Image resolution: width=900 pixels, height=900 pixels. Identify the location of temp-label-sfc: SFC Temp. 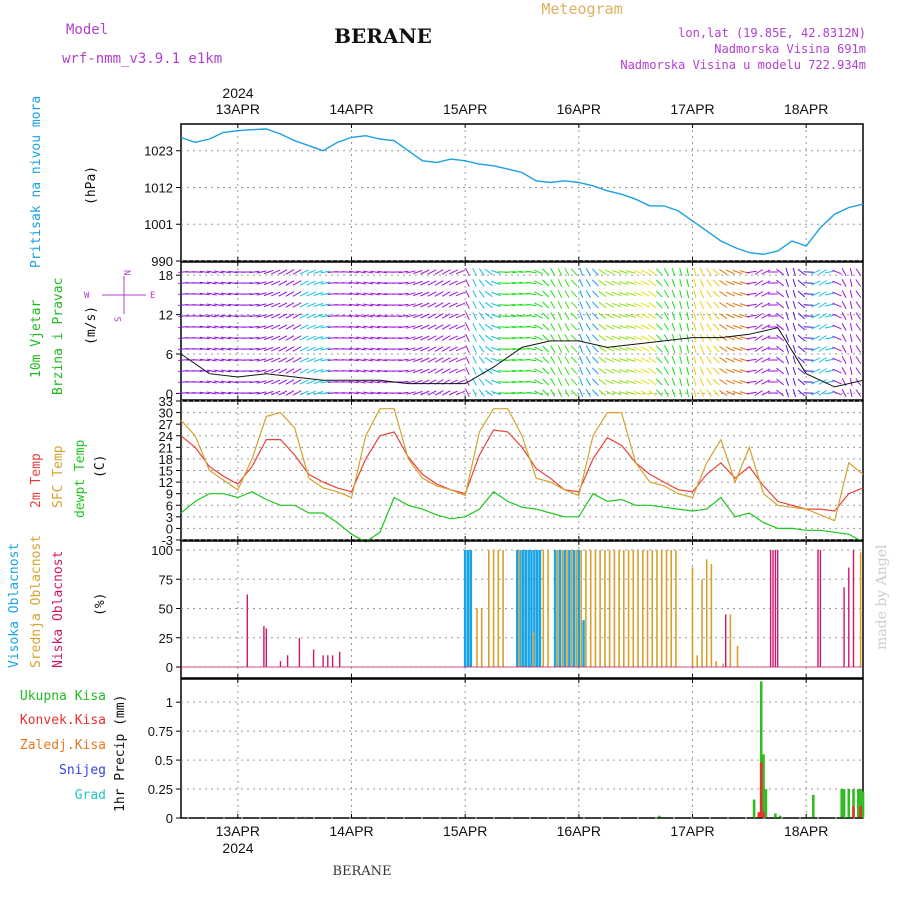
(58, 476).